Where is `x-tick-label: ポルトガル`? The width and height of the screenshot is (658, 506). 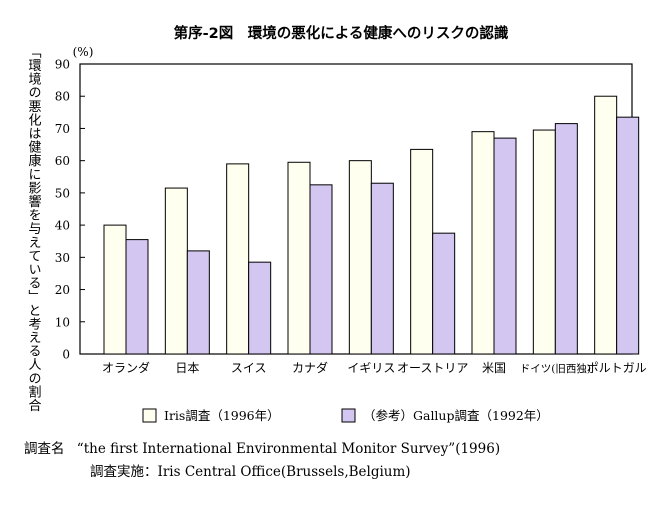 x-tick-label: ポルトガル is located at coordinates (617, 368).